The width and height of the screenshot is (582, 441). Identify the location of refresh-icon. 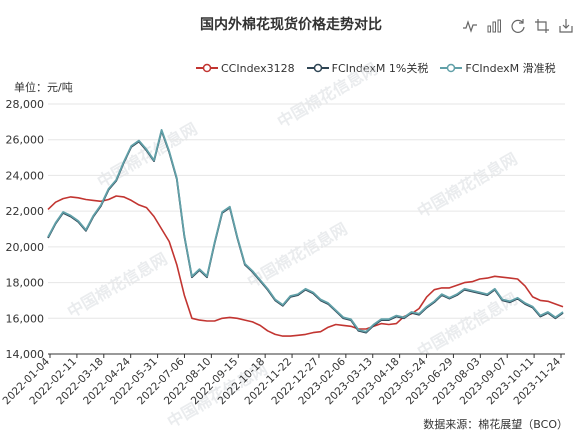
(518, 26).